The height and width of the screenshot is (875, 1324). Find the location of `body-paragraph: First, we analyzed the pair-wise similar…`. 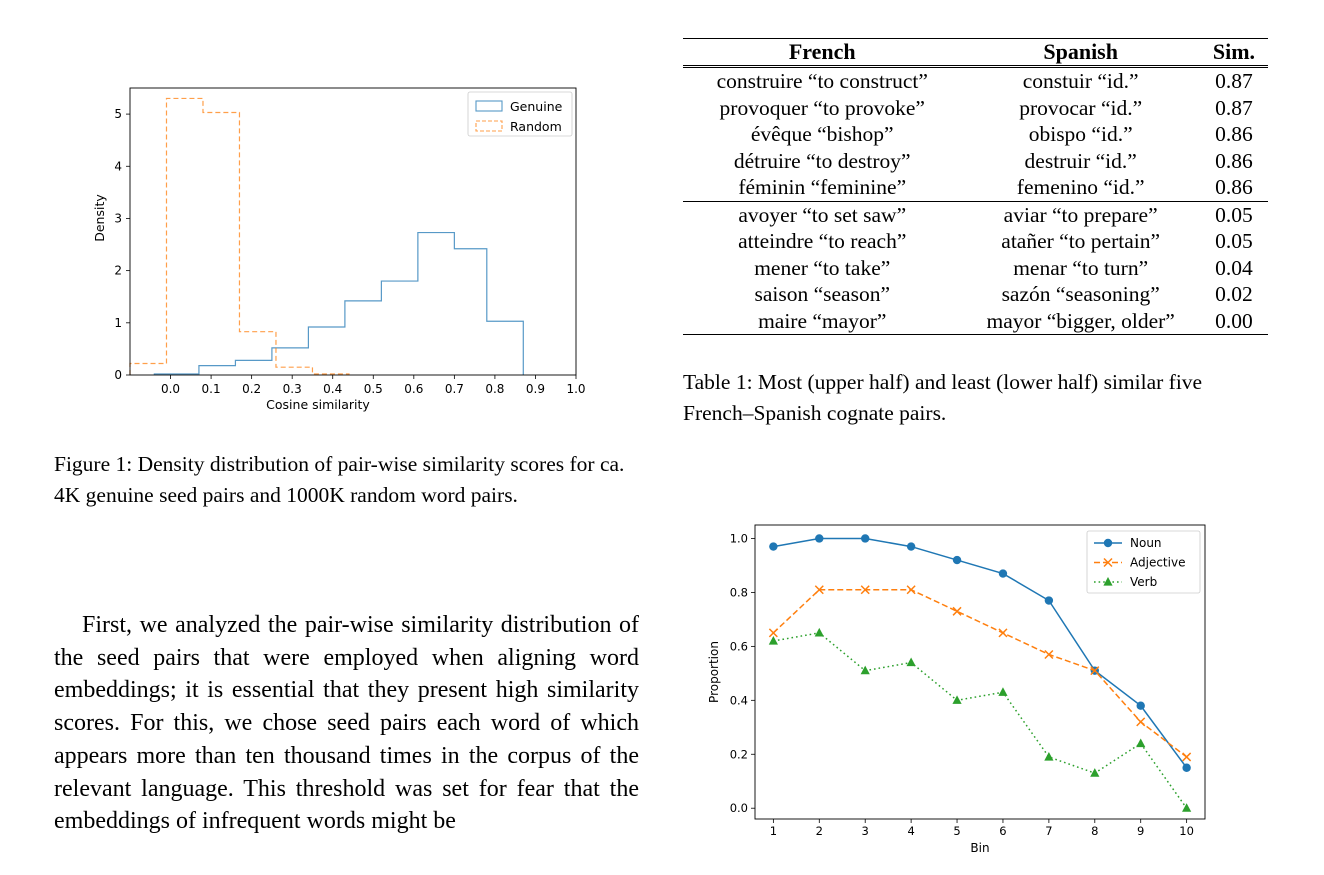

body-paragraph: First, we analyzed the pair-wise similar… is located at coordinates (346, 723).